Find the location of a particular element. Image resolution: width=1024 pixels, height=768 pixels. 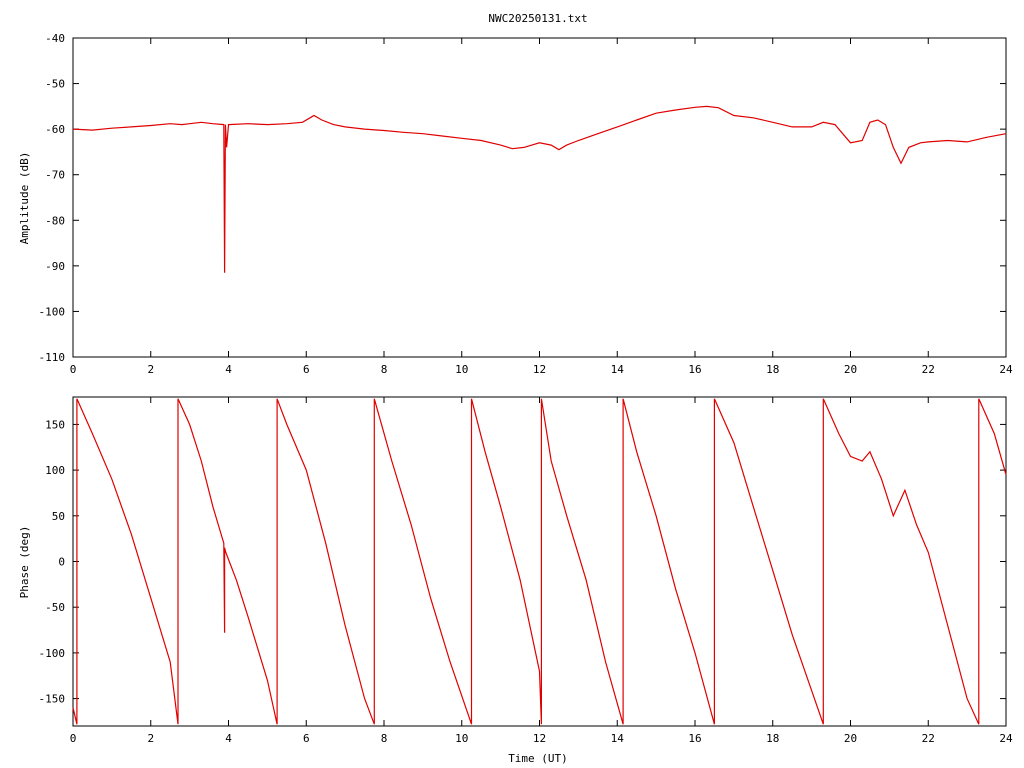

amplitude-x-tick-label: 22 is located at coordinates (928, 369).